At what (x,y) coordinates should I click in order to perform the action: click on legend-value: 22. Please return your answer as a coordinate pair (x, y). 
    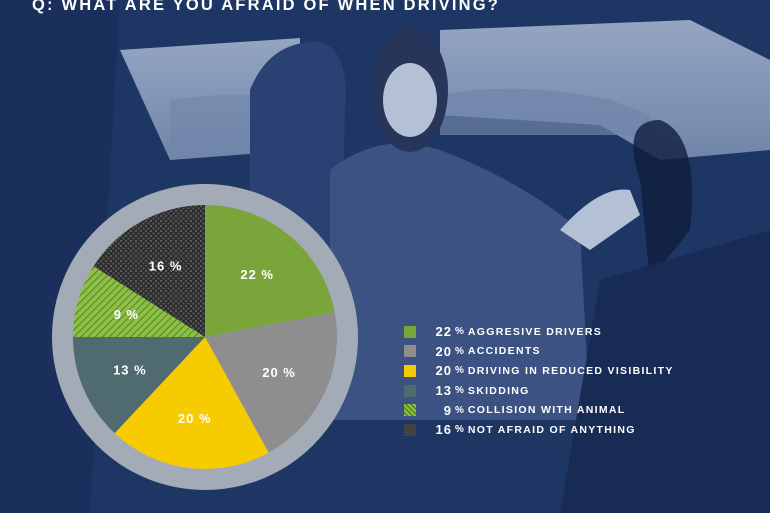
    Looking at the image, I should click on (443, 332).